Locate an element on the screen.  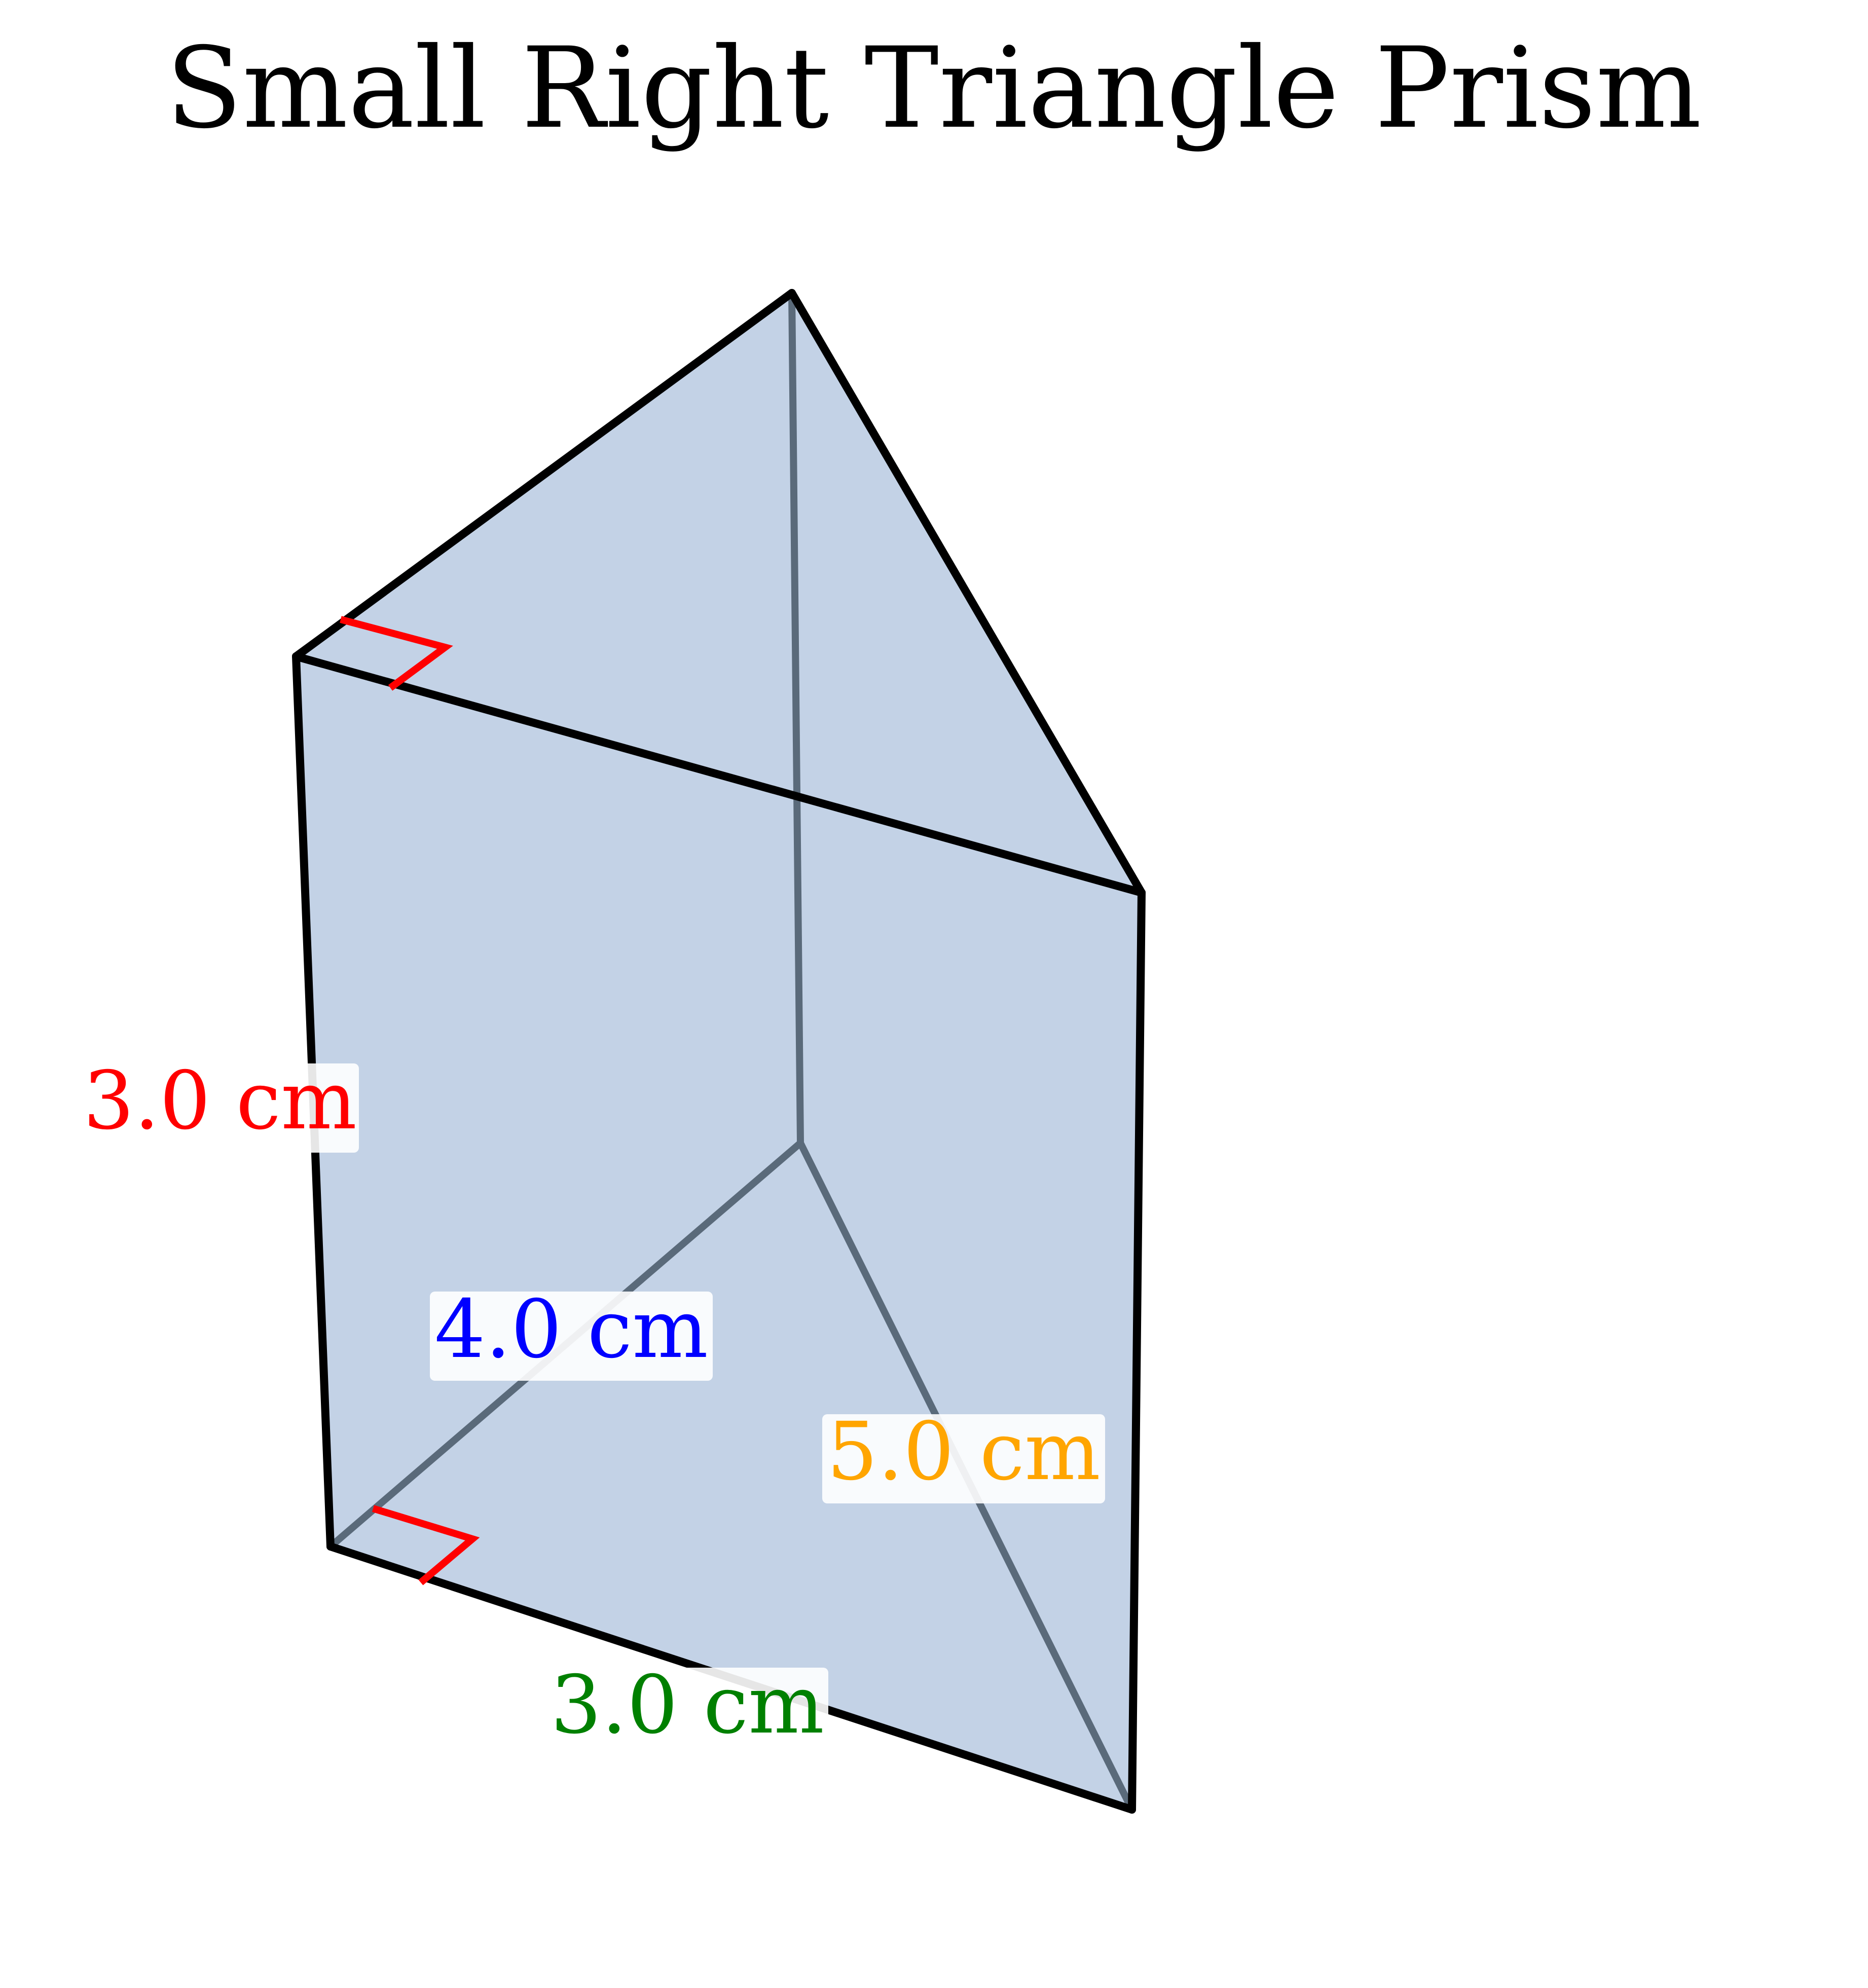
top-right-angle-marker is located at coordinates (397, 654).